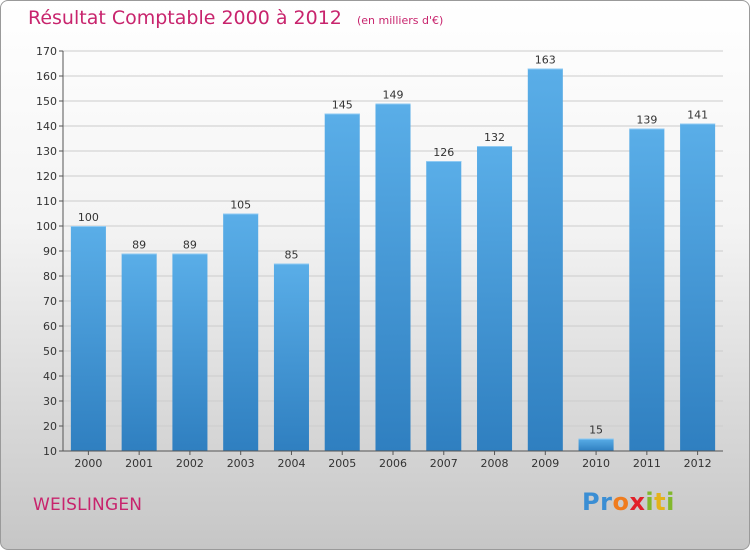 This screenshot has height=550, width=750. I want to click on y-tick-label: 70, so click(50, 301).